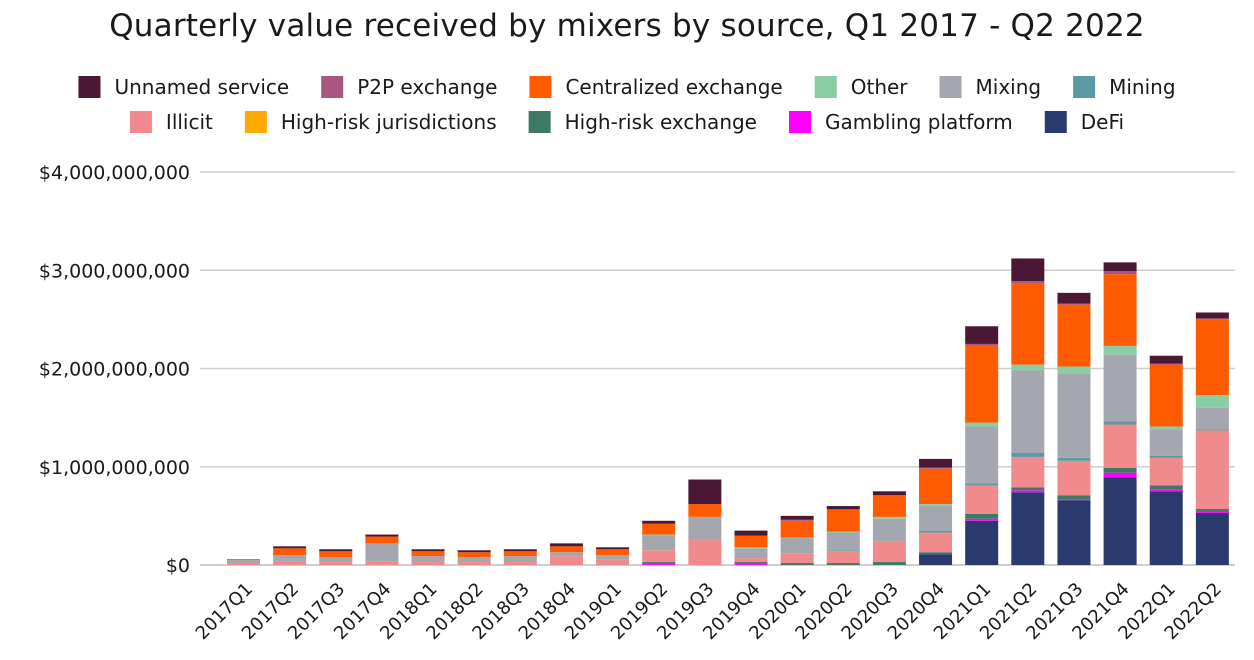  I want to click on bar-2021Q2-defi, so click(1028, 528).